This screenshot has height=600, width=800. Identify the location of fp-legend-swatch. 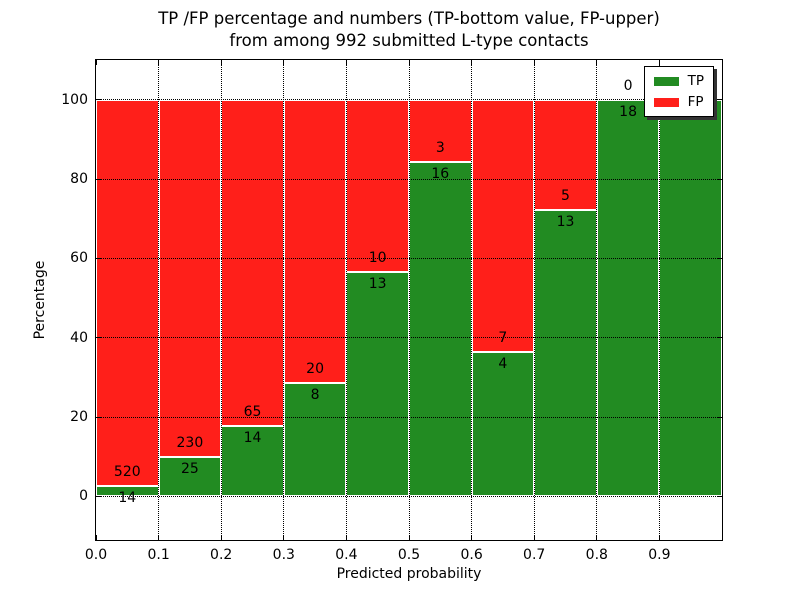
(666, 102).